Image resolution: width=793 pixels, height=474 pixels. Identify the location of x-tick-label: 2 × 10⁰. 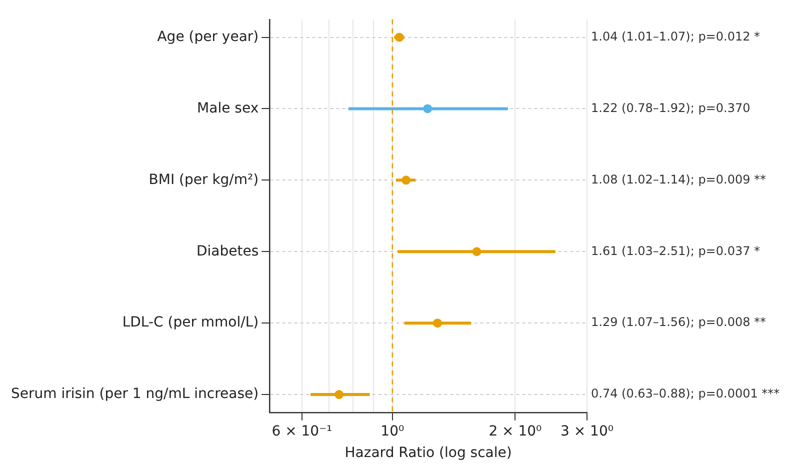
(515, 431).